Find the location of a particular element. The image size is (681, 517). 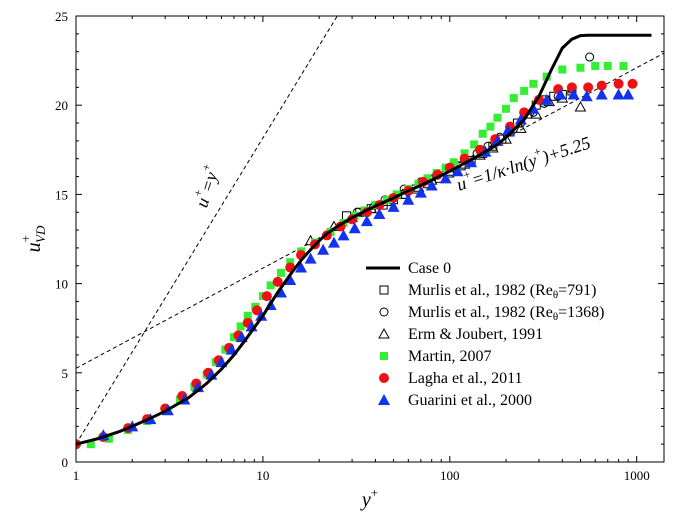

legend-entry-3: Erm & Joubert, 1991 is located at coordinates (460, 334).